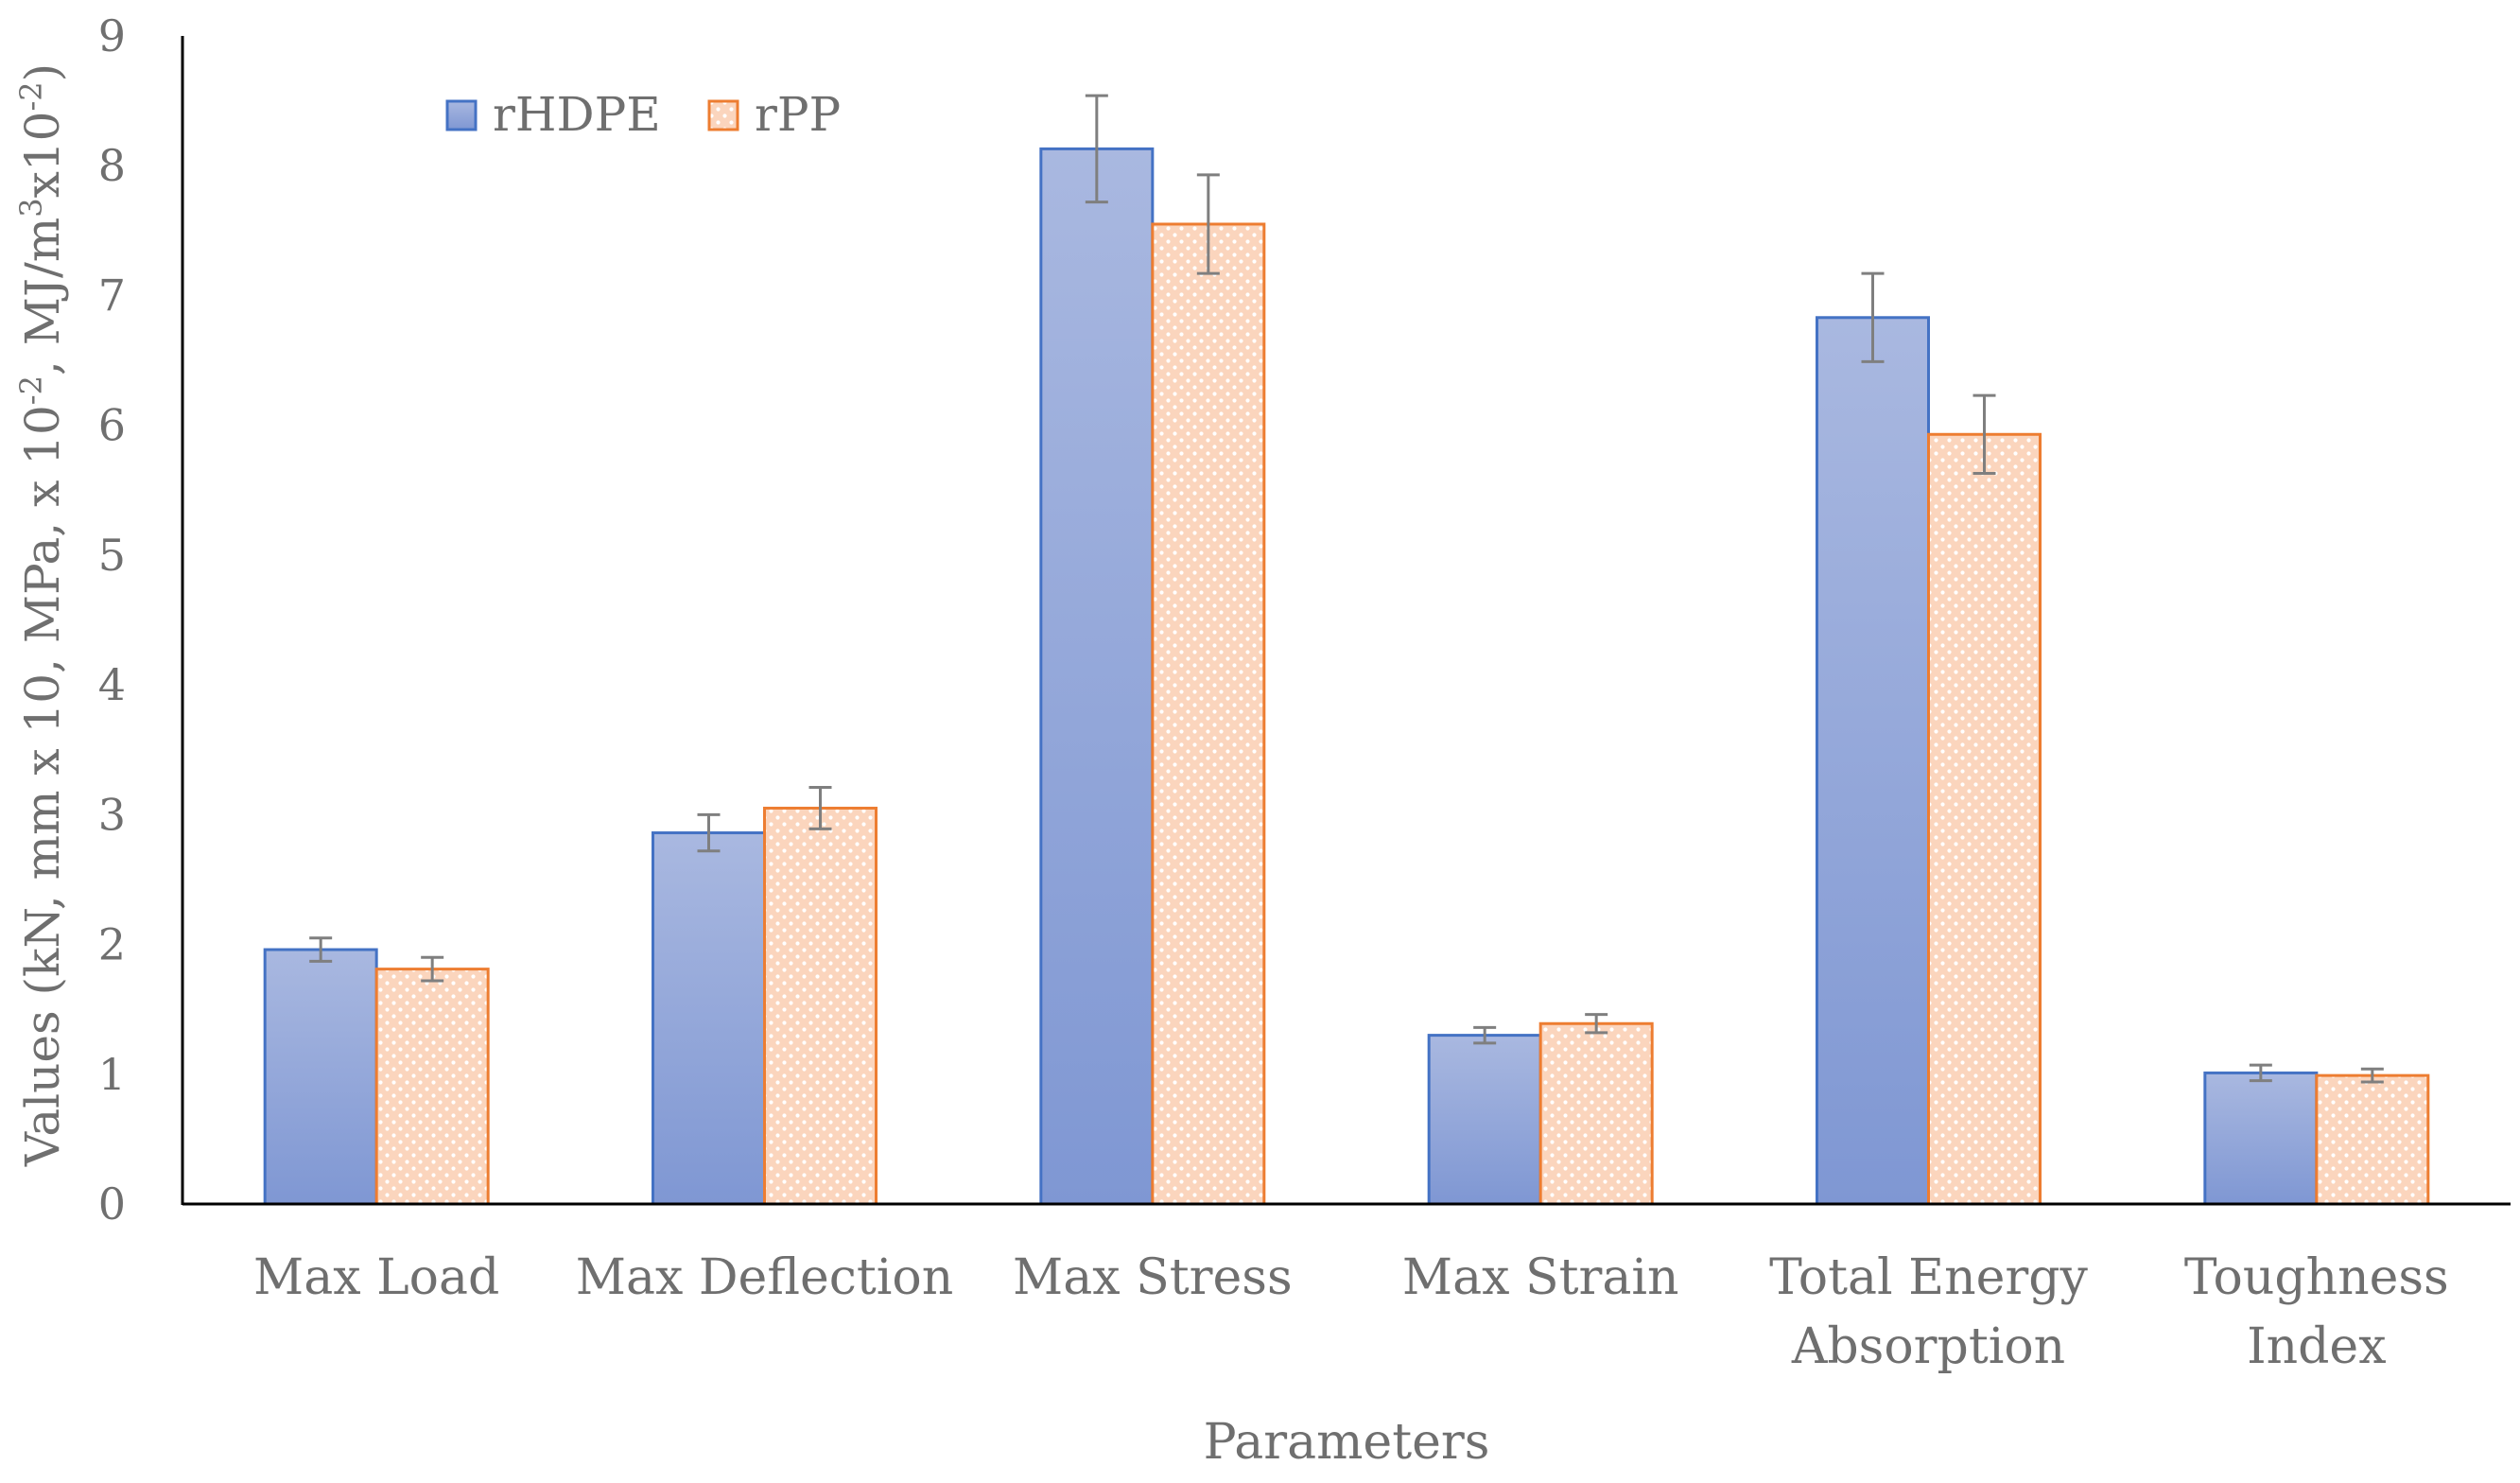 The height and width of the screenshot is (1483, 2520). What do you see at coordinates (112, 295) in the screenshot?
I see `y-tick-label: 7` at bounding box center [112, 295].